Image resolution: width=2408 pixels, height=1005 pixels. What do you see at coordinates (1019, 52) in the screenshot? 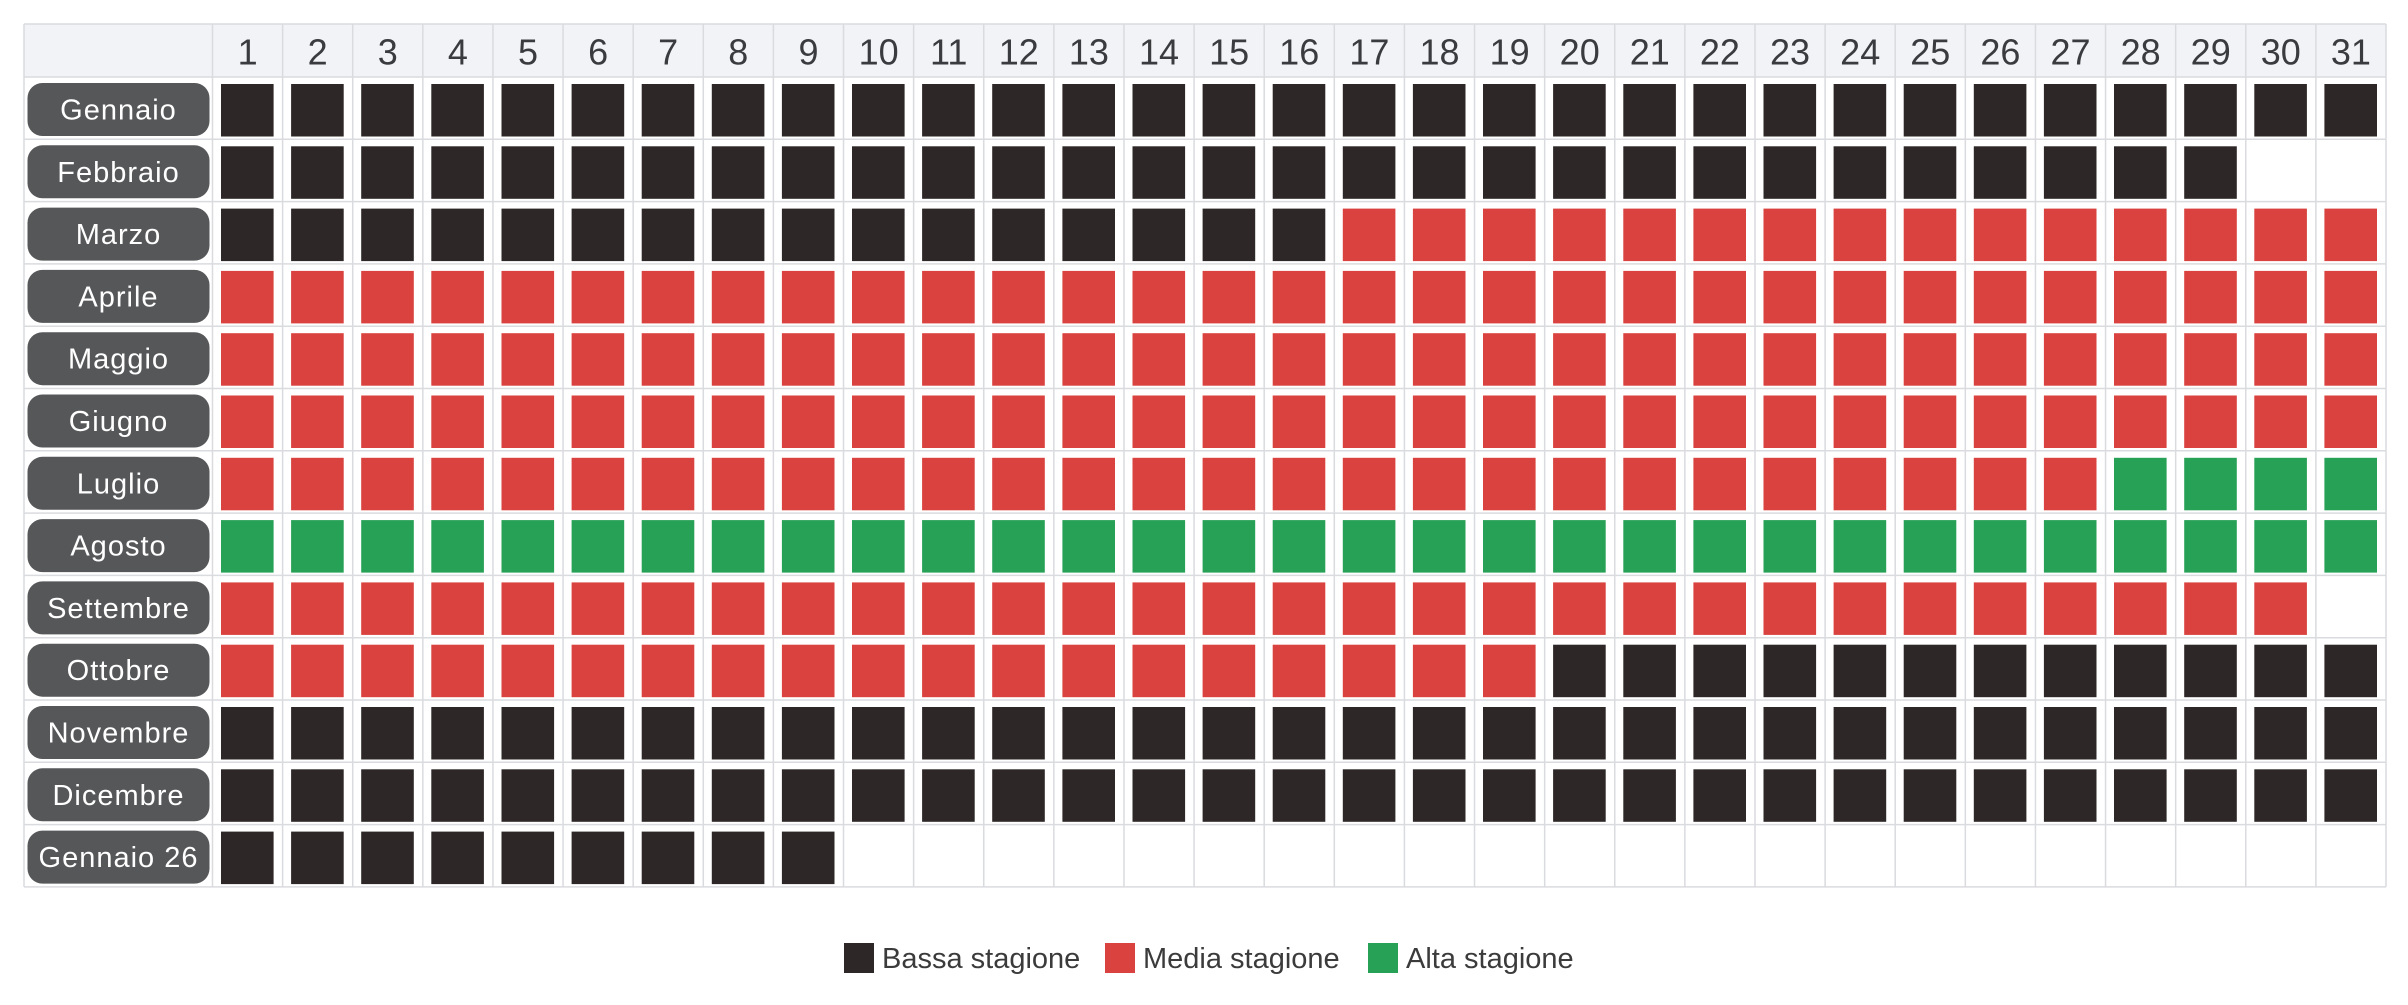
I see `svg-text: 12` at bounding box center [1019, 52].